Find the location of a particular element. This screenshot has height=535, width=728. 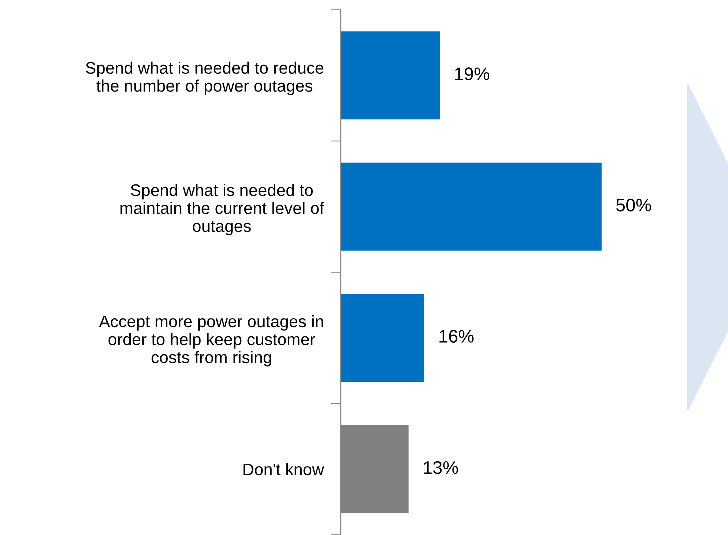

y-tick-label: Spend what is needed to maintain the current level of outages is located at coordinates (222, 210).